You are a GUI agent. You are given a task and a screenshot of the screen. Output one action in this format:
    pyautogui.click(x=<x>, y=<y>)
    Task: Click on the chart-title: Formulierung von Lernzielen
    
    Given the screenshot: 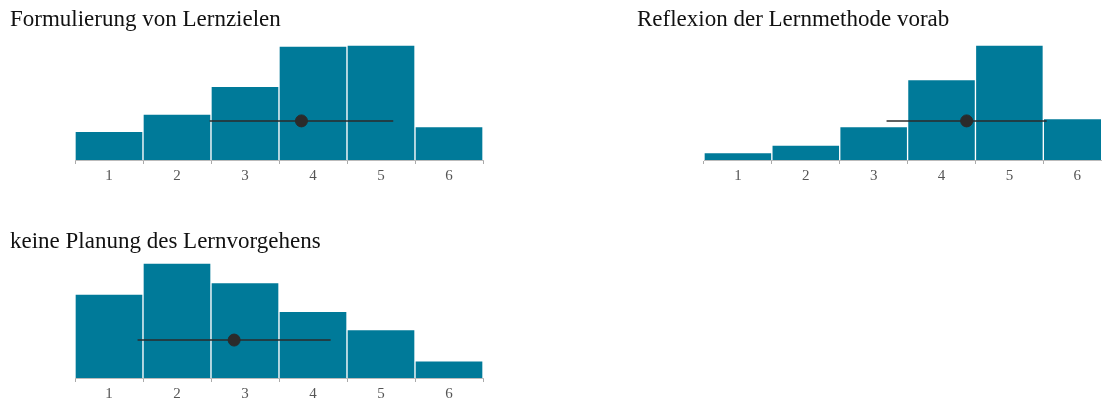 What is the action you would take?
    pyautogui.click(x=145, y=19)
    